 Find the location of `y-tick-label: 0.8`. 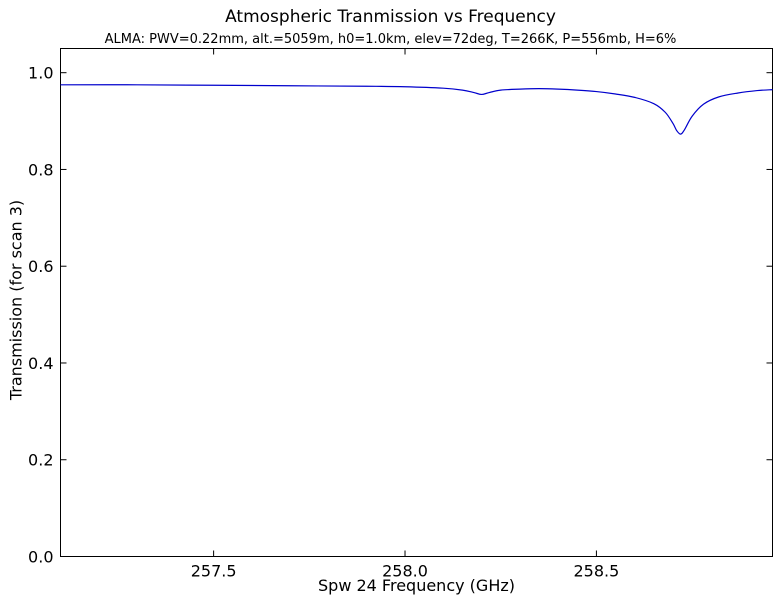

y-tick-label: 0.8 is located at coordinates (40, 169).